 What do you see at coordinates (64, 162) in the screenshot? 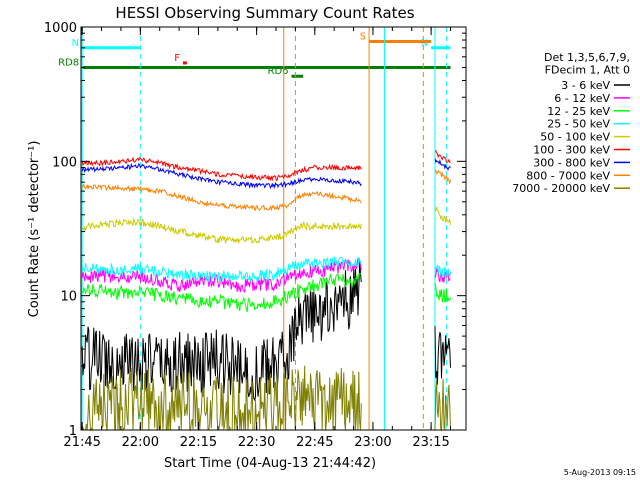
I see `y-tick-label: 100` at bounding box center [64, 162].